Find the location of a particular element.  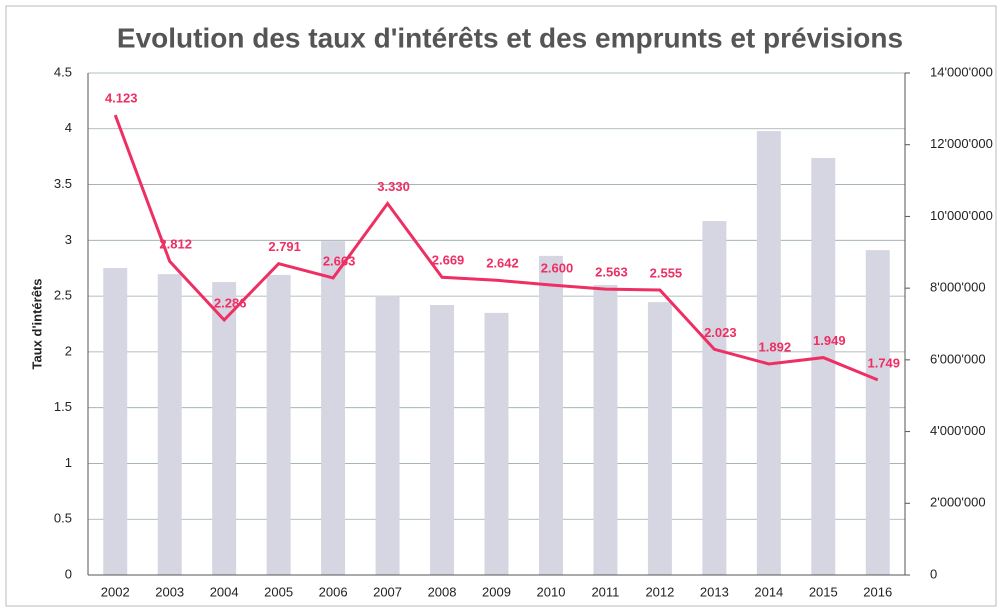

x-tick-label: 2015 is located at coordinates (823, 591).